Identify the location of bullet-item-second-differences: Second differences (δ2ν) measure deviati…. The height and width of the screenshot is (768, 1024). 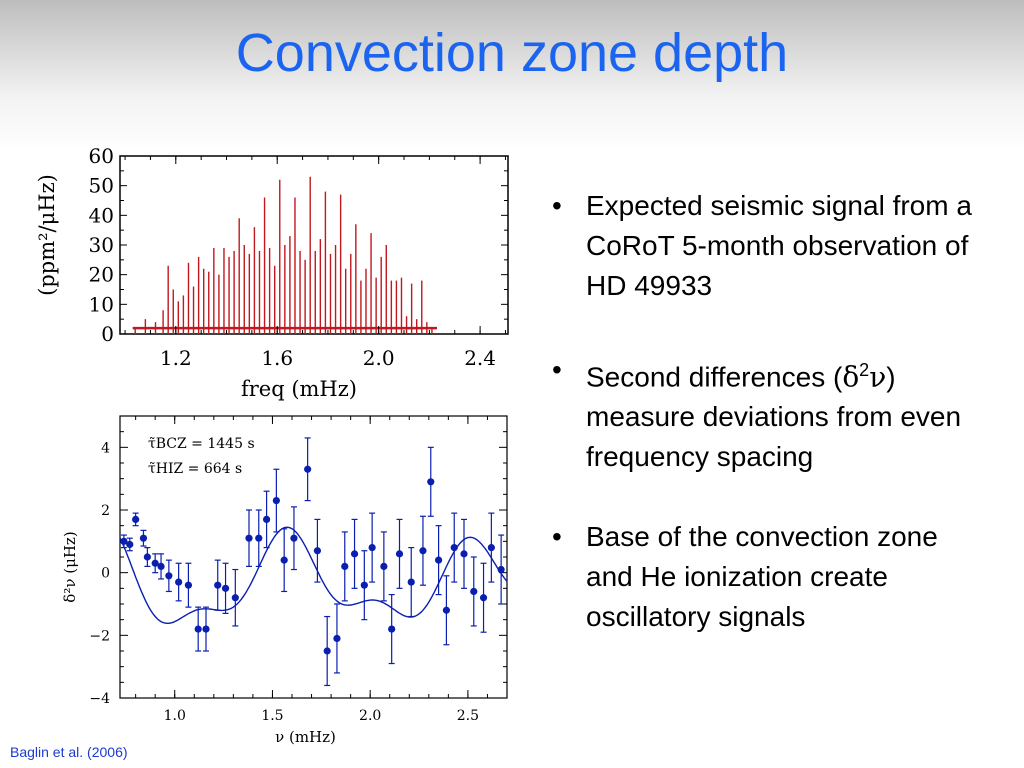
(768, 413).